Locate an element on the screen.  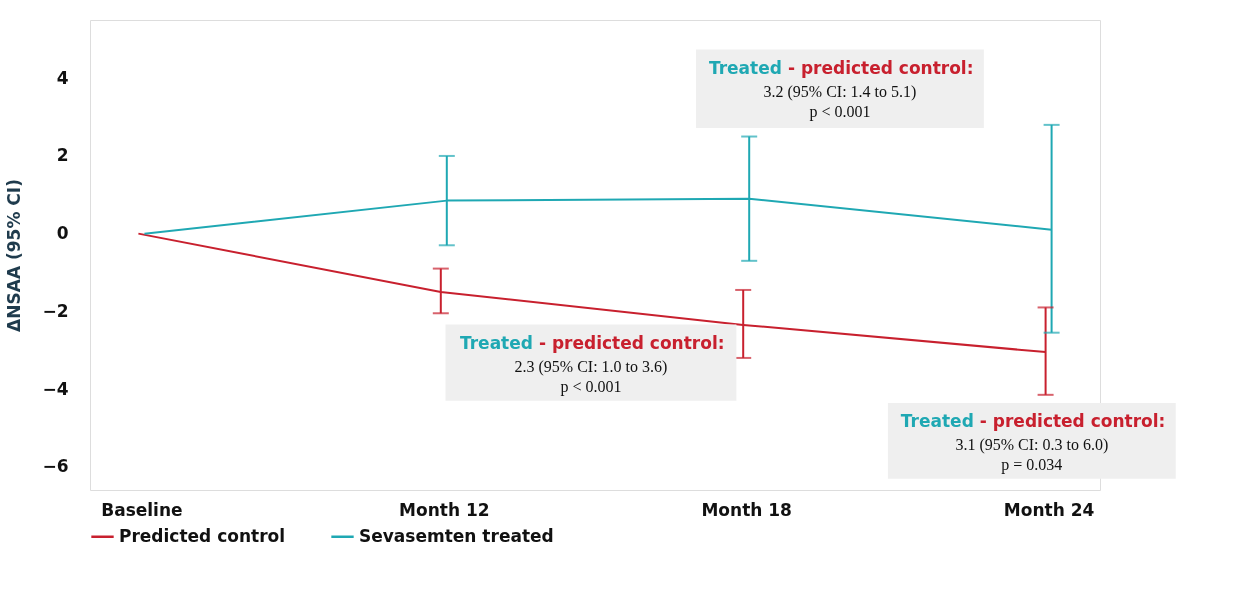
annotation: Treated - predicted control: 2.3 (95% CI: 1.0 to 3.6) p < 0.001 is located at coordinates (592, 364).